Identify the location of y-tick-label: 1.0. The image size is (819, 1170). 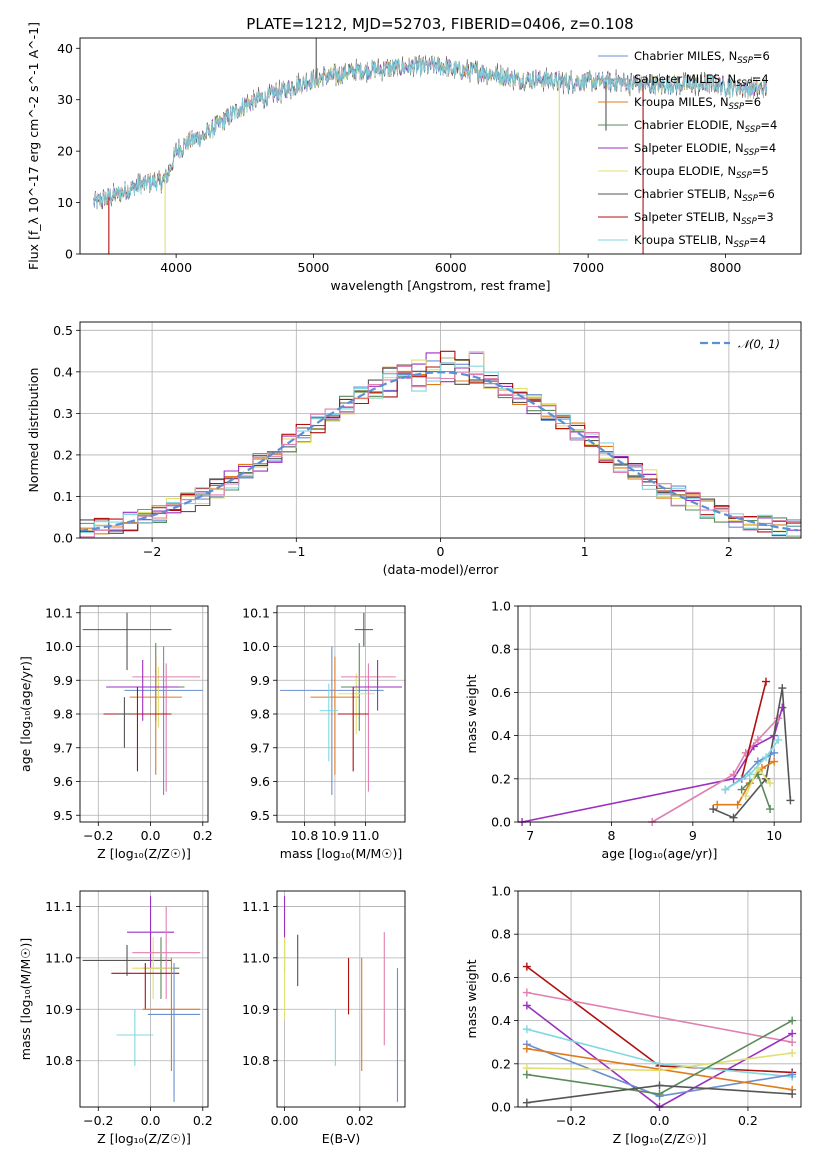
(501, 606).